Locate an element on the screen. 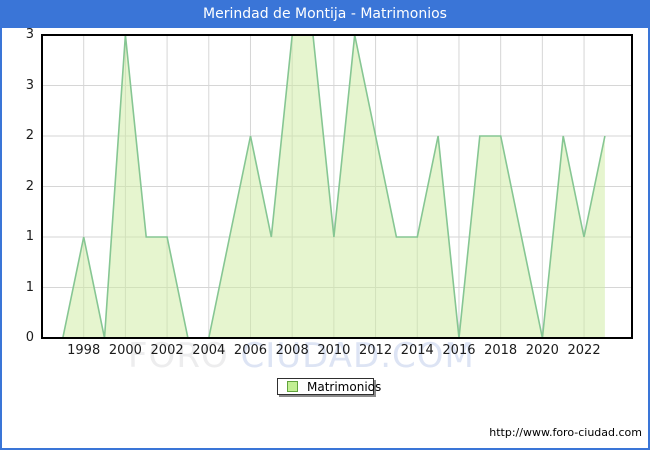 The image size is (650, 450). x-tick-label: 2014 is located at coordinates (417, 350).